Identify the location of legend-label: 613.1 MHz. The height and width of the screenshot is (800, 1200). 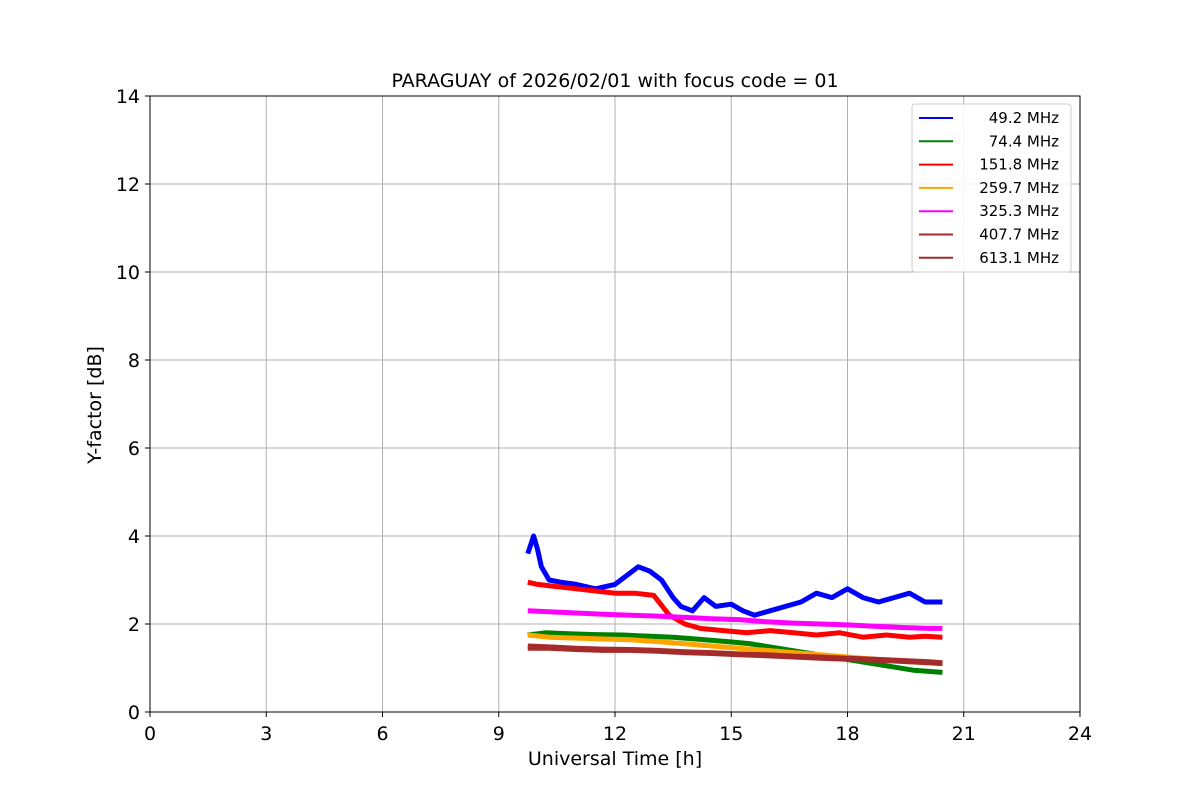
(1019, 258).